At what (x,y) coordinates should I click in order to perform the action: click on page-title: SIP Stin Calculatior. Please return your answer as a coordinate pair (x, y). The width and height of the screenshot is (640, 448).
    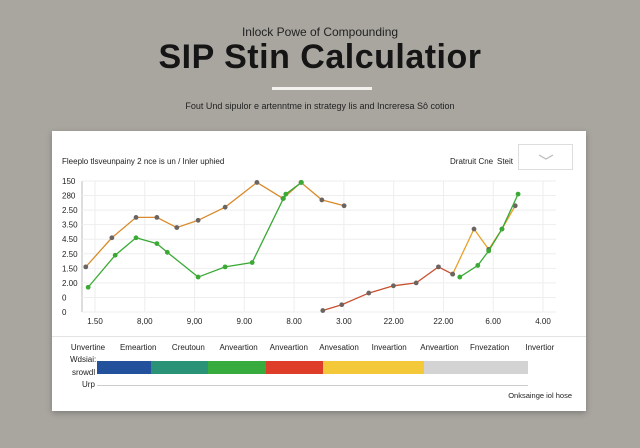
    Looking at the image, I should click on (320, 57).